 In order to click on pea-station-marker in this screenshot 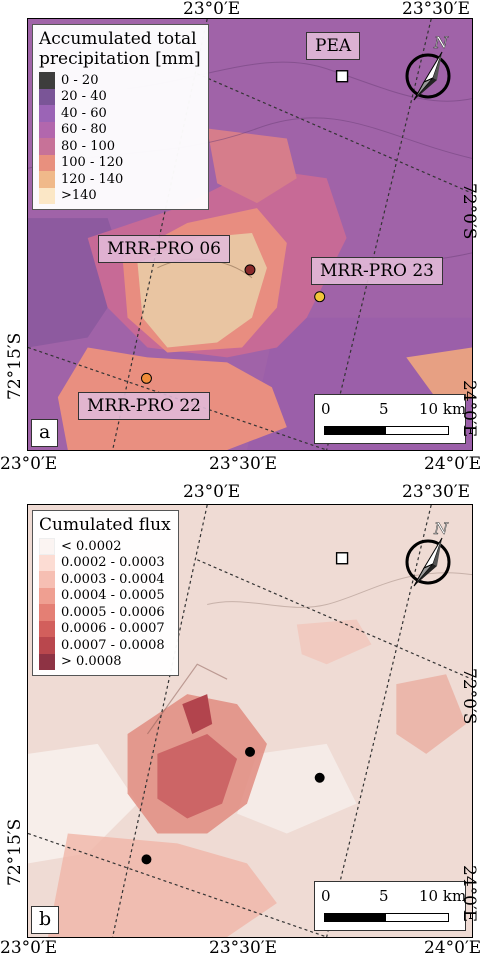, I will do `click(342, 76)`.